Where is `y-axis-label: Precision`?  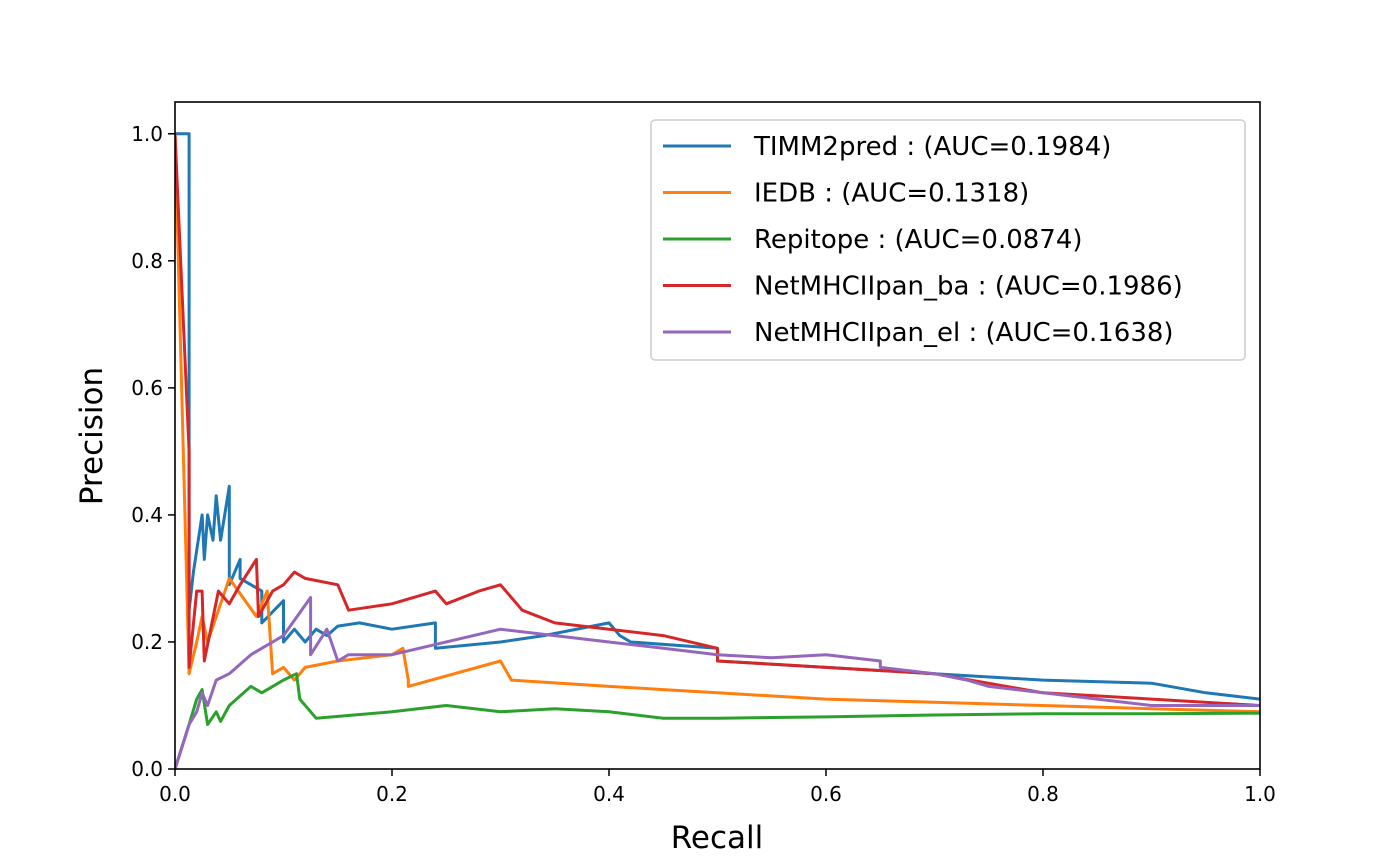 y-axis-label: Precision is located at coordinates (92, 436).